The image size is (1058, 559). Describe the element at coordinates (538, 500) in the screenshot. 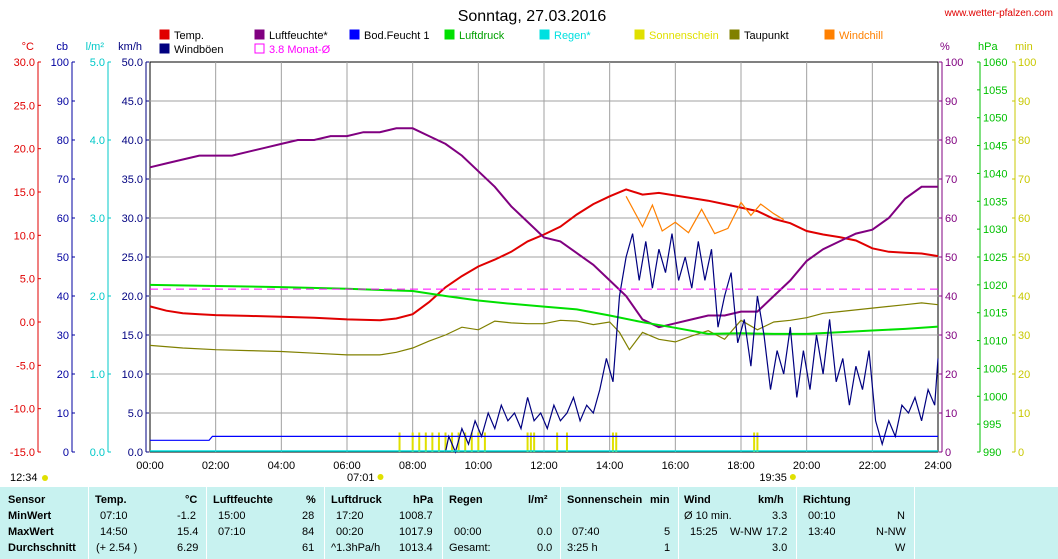

I see `header-rain-unit: l/m²` at that location.